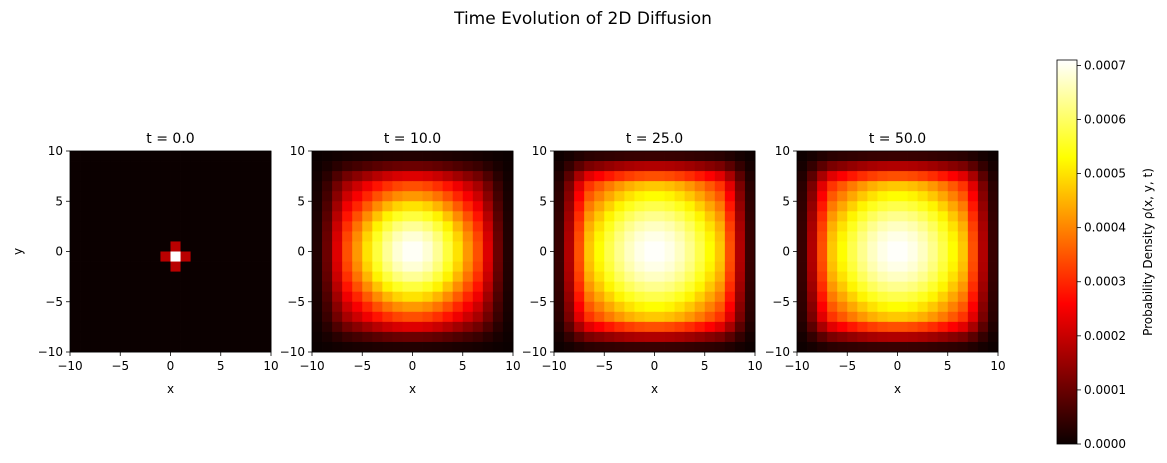 The image size is (1167, 463). What do you see at coordinates (362, 366) in the screenshot?
I see `x-tick-label: −5` at bounding box center [362, 366].